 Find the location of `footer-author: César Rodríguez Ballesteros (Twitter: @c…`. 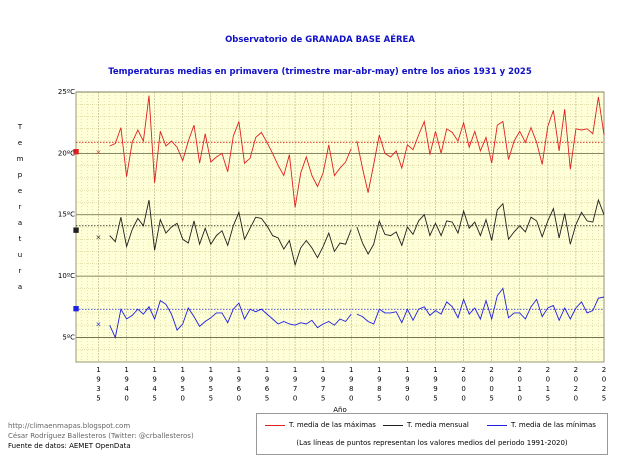

footer-author: César Rodríguez Ballesteros (Twitter: @c… is located at coordinates (101, 436).